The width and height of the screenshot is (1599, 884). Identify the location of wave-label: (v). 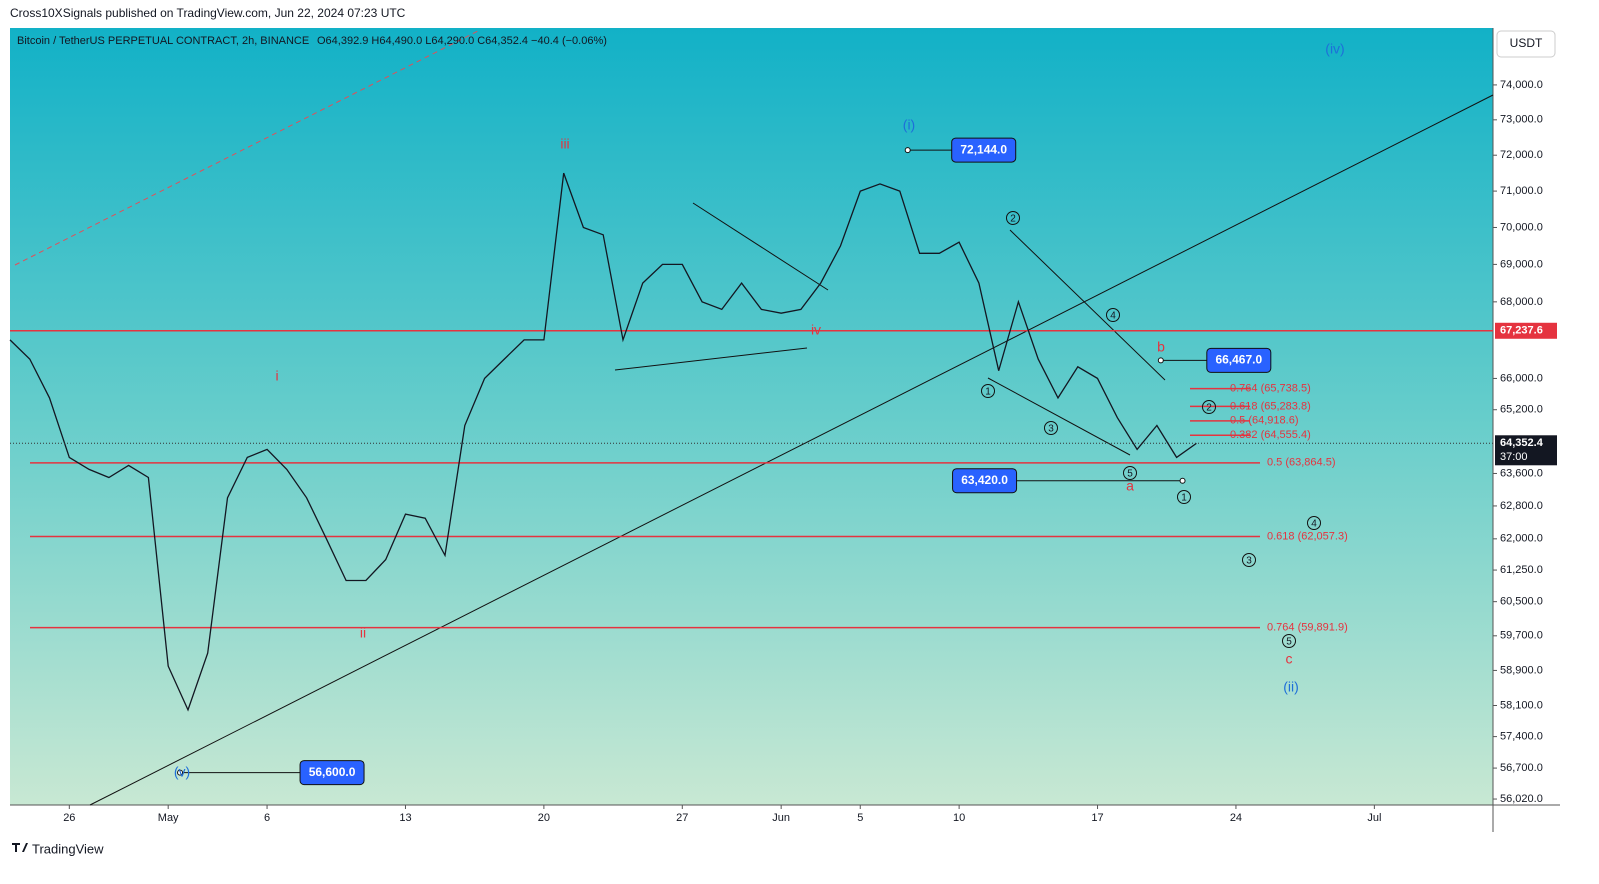
(182, 772).